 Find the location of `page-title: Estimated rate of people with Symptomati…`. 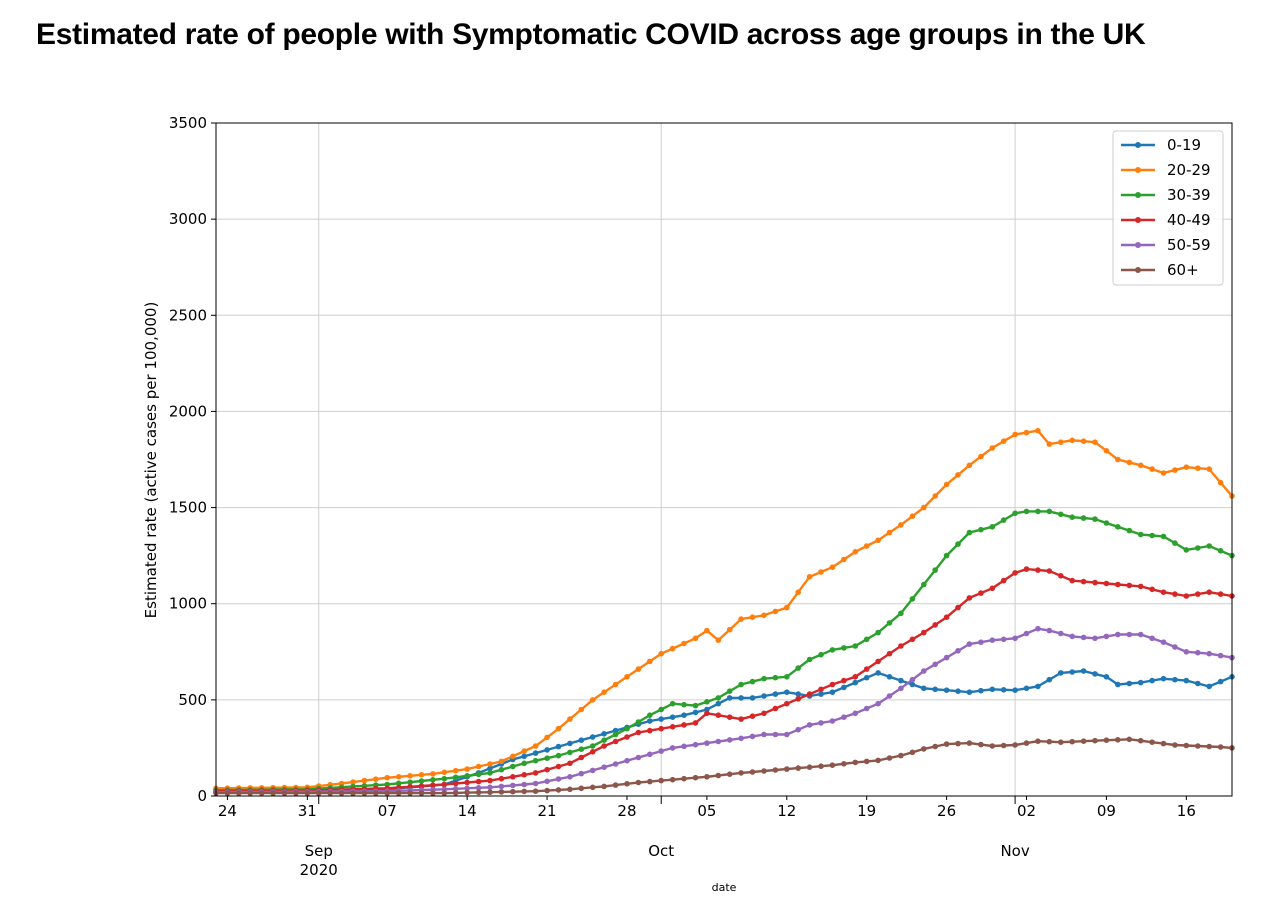

page-title: Estimated rate of people with Symptomati… is located at coordinates (591, 34).